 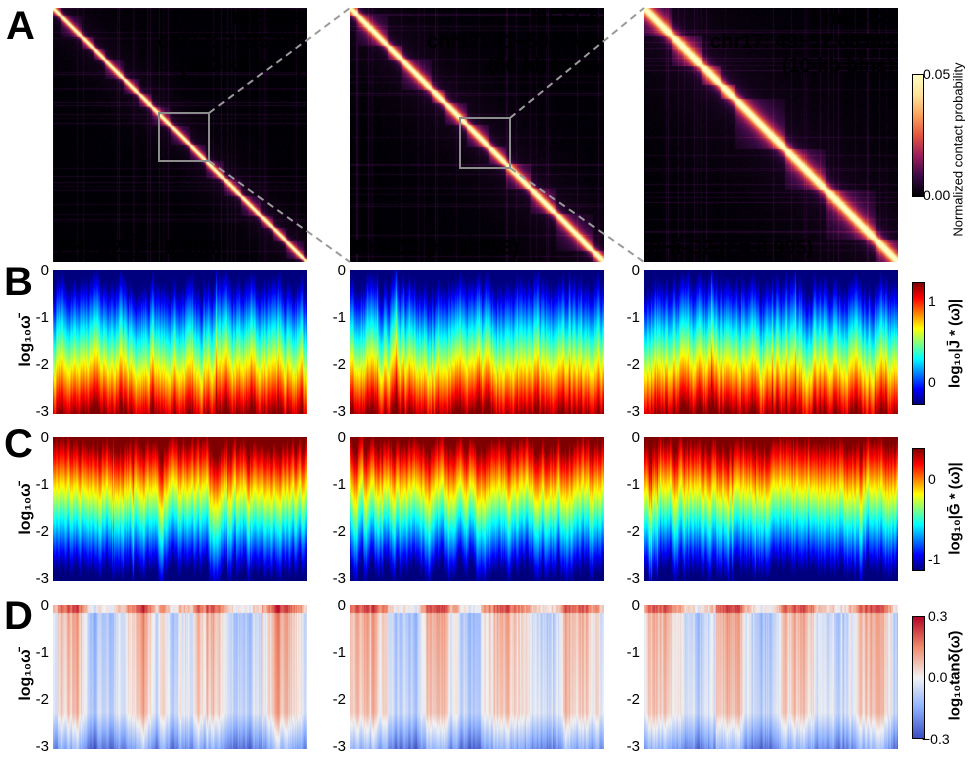 I want to click on region-label: chr17: 3−95 Mb, so click(x=230, y=42).